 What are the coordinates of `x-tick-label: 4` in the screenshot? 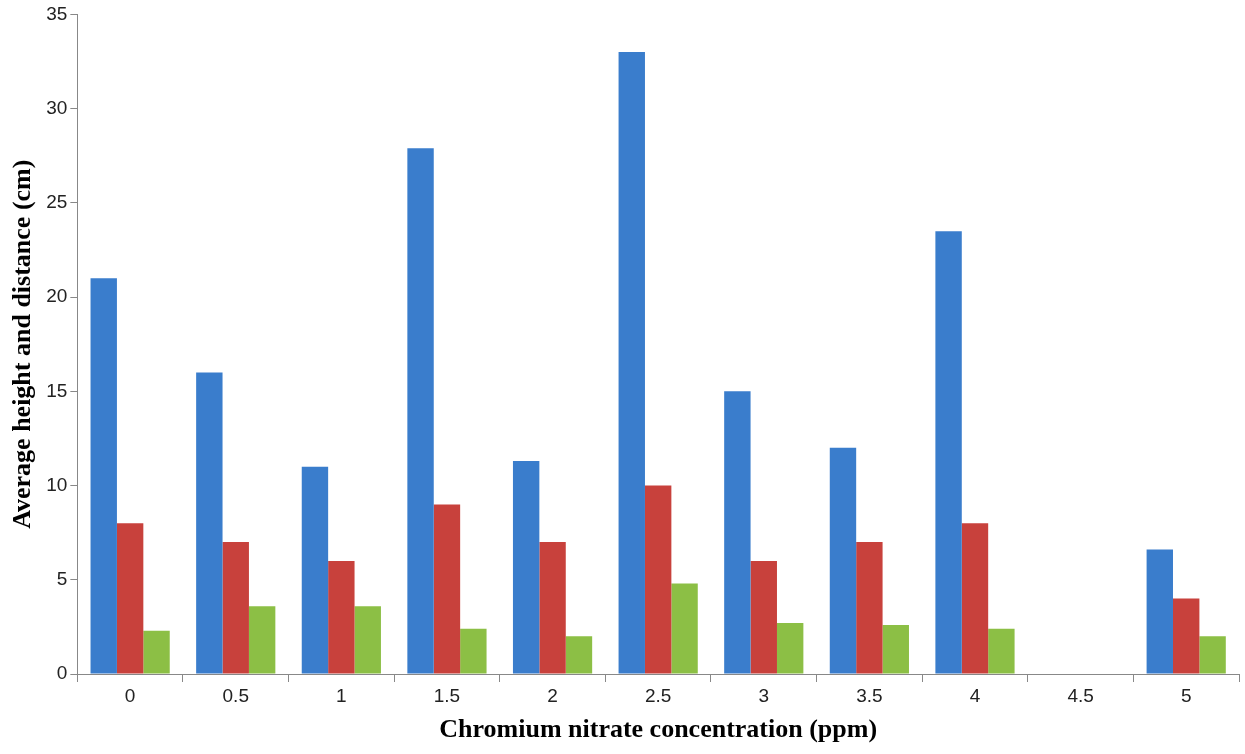 It's located at (975, 695).